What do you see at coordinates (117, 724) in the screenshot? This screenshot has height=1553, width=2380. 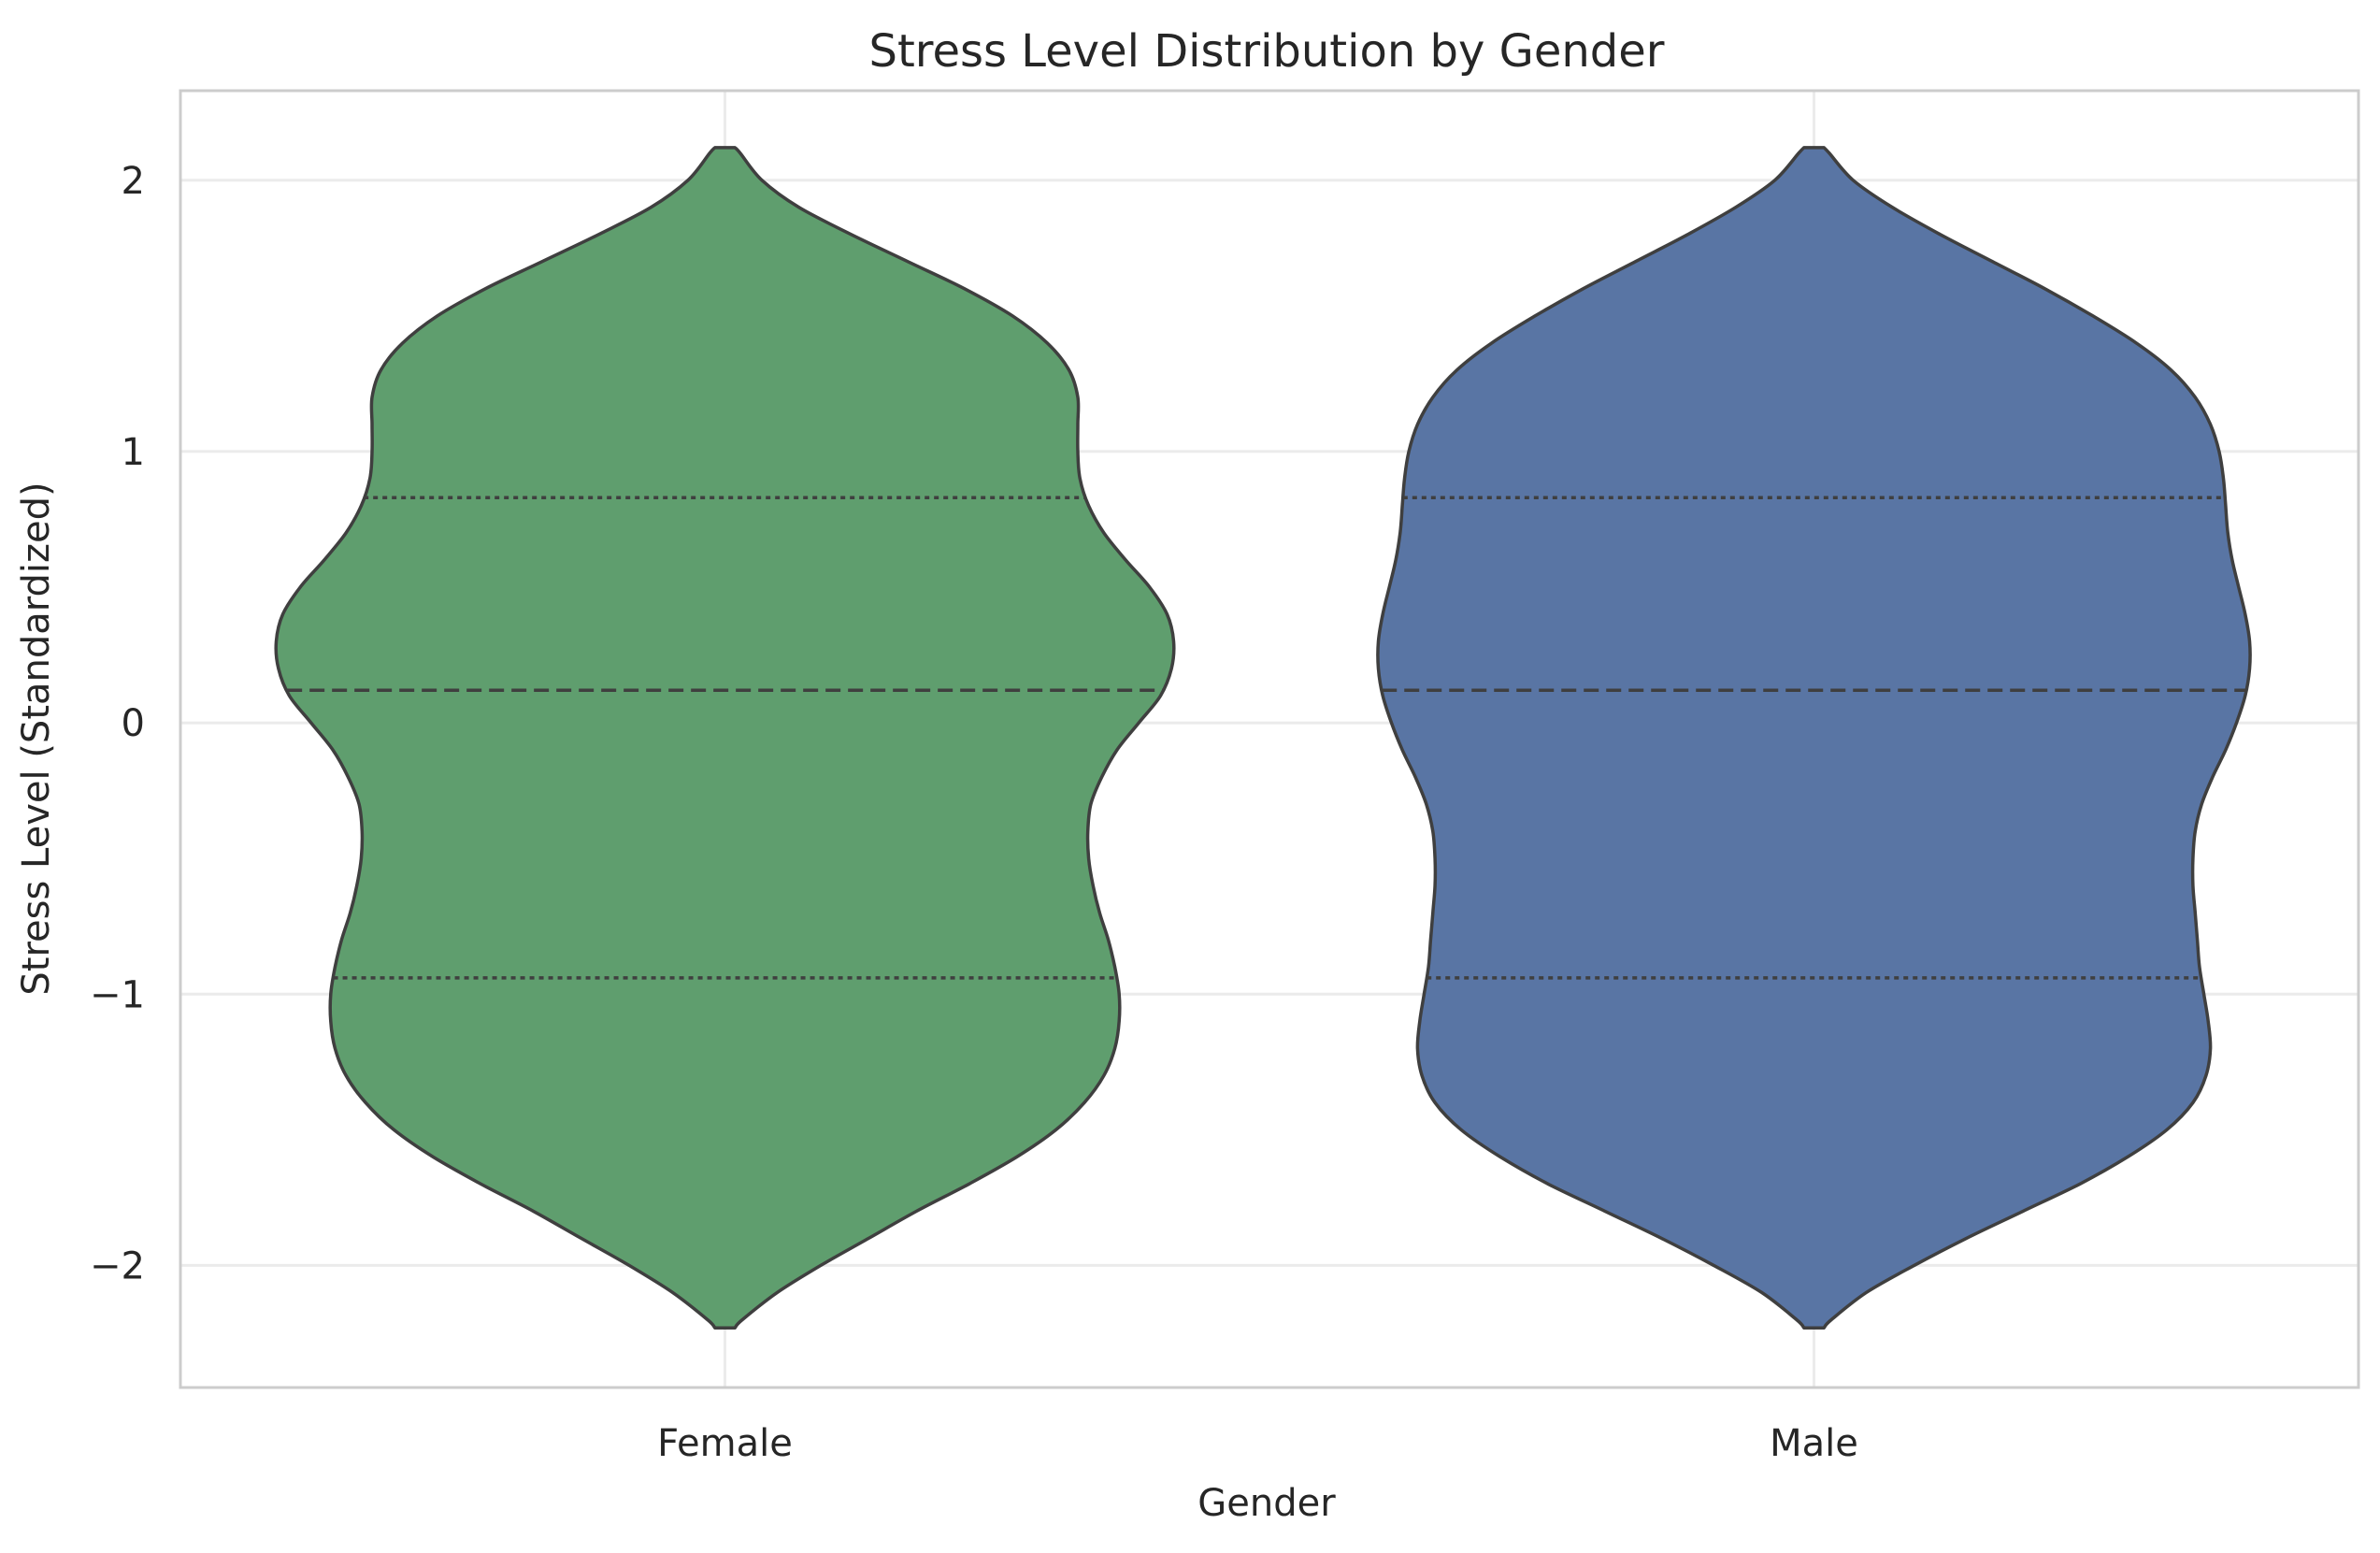 I see `y-axis-ticks: 2 1 0 −1 −2` at bounding box center [117, 724].